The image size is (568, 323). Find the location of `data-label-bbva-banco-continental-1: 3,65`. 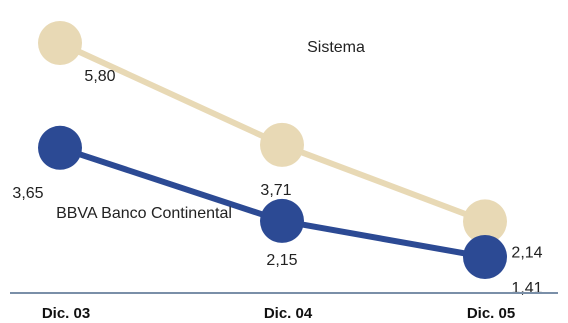

data-label-bbva-banco-continental-1: 3,65 is located at coordinates (27, 193).